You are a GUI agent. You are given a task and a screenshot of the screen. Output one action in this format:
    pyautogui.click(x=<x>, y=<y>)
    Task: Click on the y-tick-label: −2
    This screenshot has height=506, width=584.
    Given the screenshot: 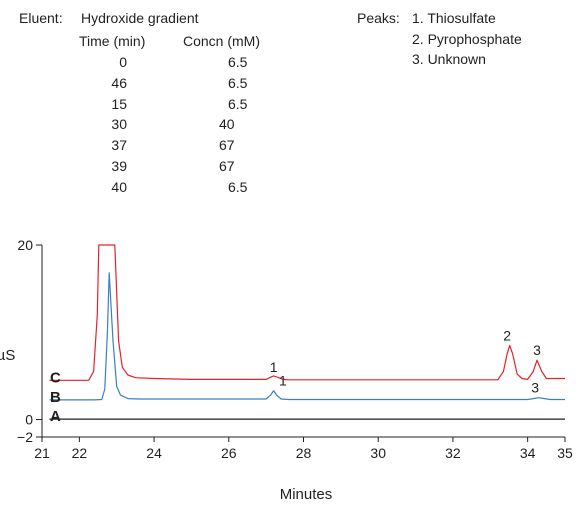 What is the action you would take?
    pyautogui.click(x=25, y=437)
    